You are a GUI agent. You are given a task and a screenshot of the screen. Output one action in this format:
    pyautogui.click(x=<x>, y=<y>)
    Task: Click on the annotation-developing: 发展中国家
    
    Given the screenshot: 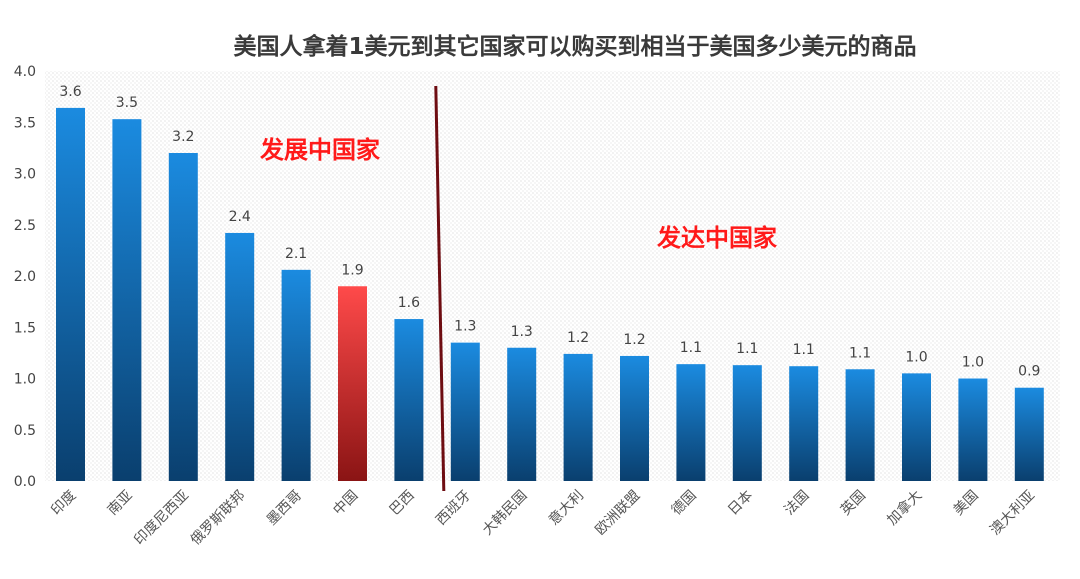 What is the action you would take?
    pyautogui.click(x=319, y=150)
    